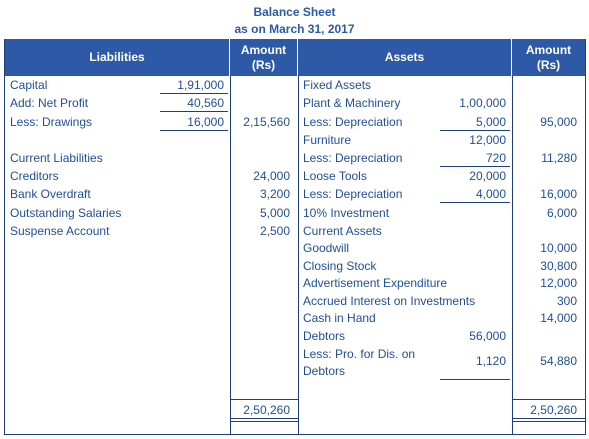 The image size is (589, 439). I want to click on suspense-account-label: Suspense Account, so click(60, 231).